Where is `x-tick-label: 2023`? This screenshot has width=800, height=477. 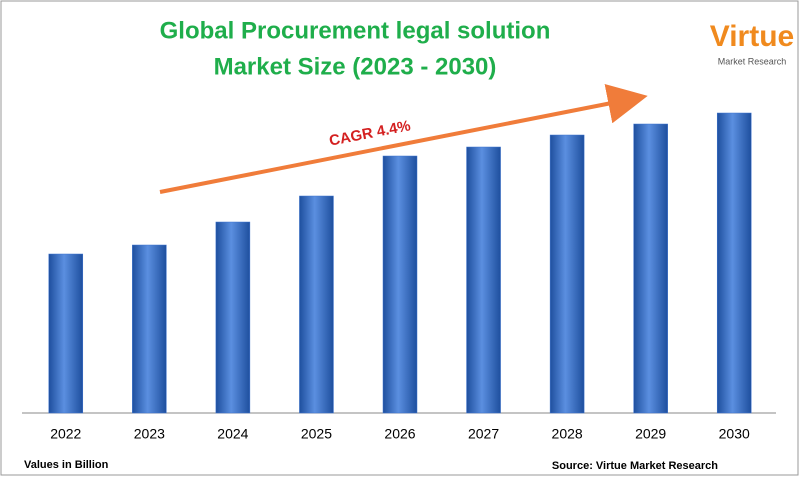 x-tick-label: 2023 is located at coordinates (149, 434).